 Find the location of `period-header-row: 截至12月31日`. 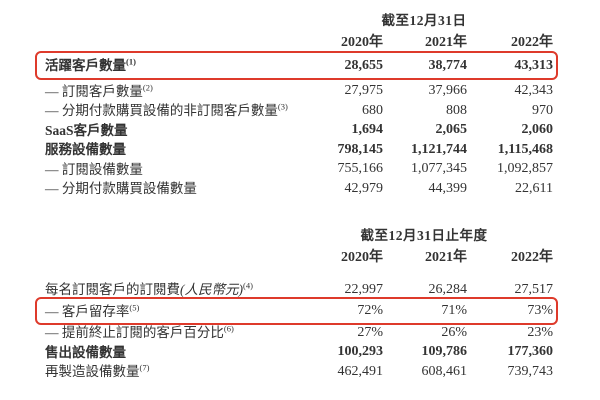

period-header-row: 截至12月31日 is located at coordinates (299, 21).